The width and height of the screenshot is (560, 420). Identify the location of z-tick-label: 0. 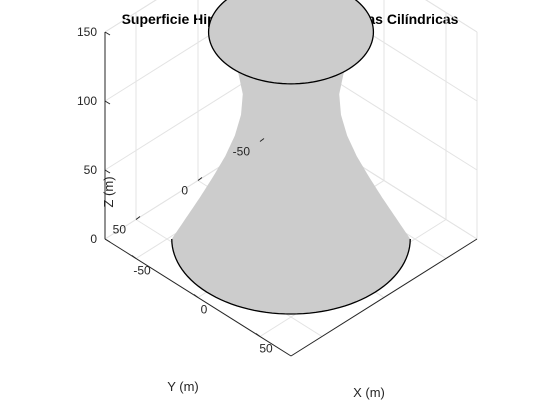
(93, 239).